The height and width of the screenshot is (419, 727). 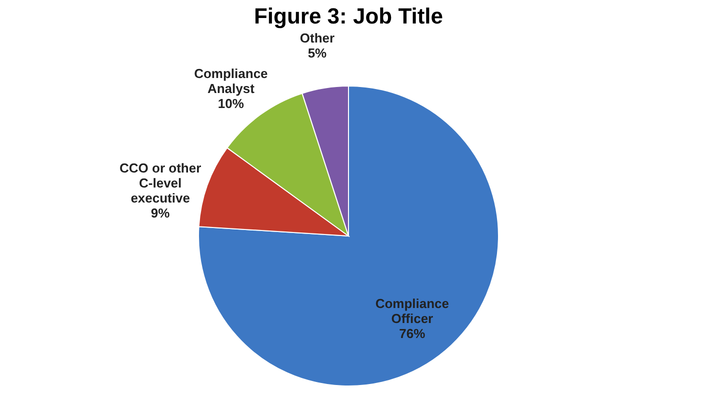 I want to click on slice-label: CCO or other C-level executive, so click(x=161, y=183).